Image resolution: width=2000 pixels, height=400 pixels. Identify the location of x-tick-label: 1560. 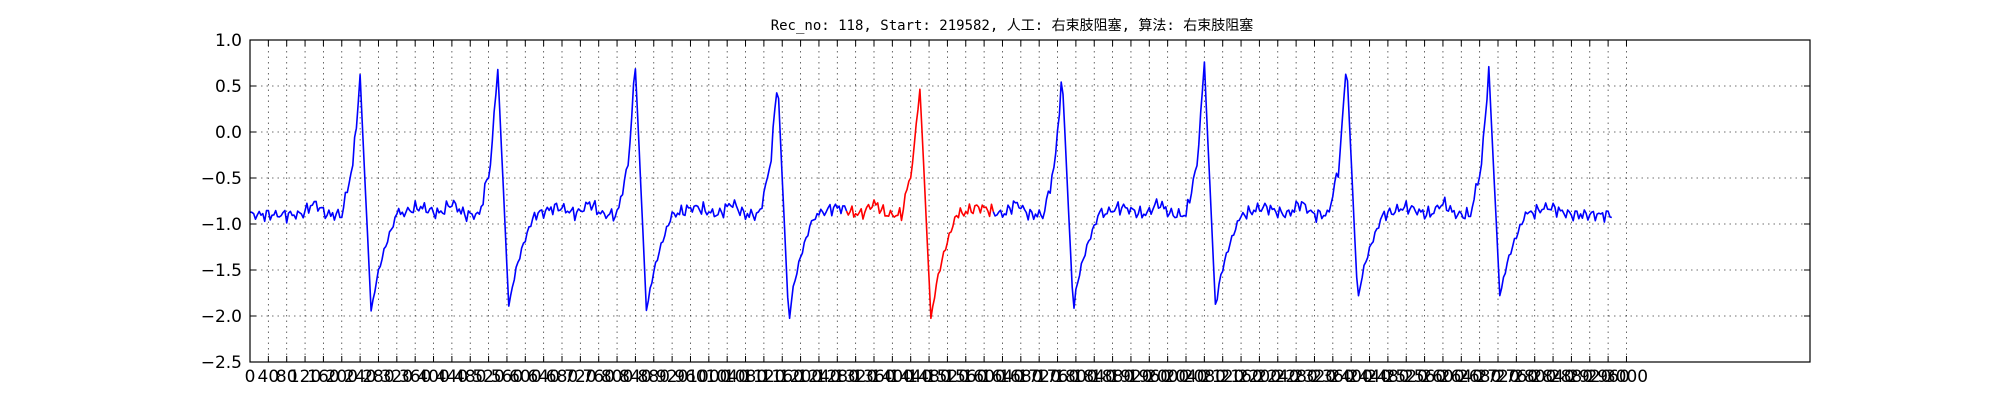
(965, 377).